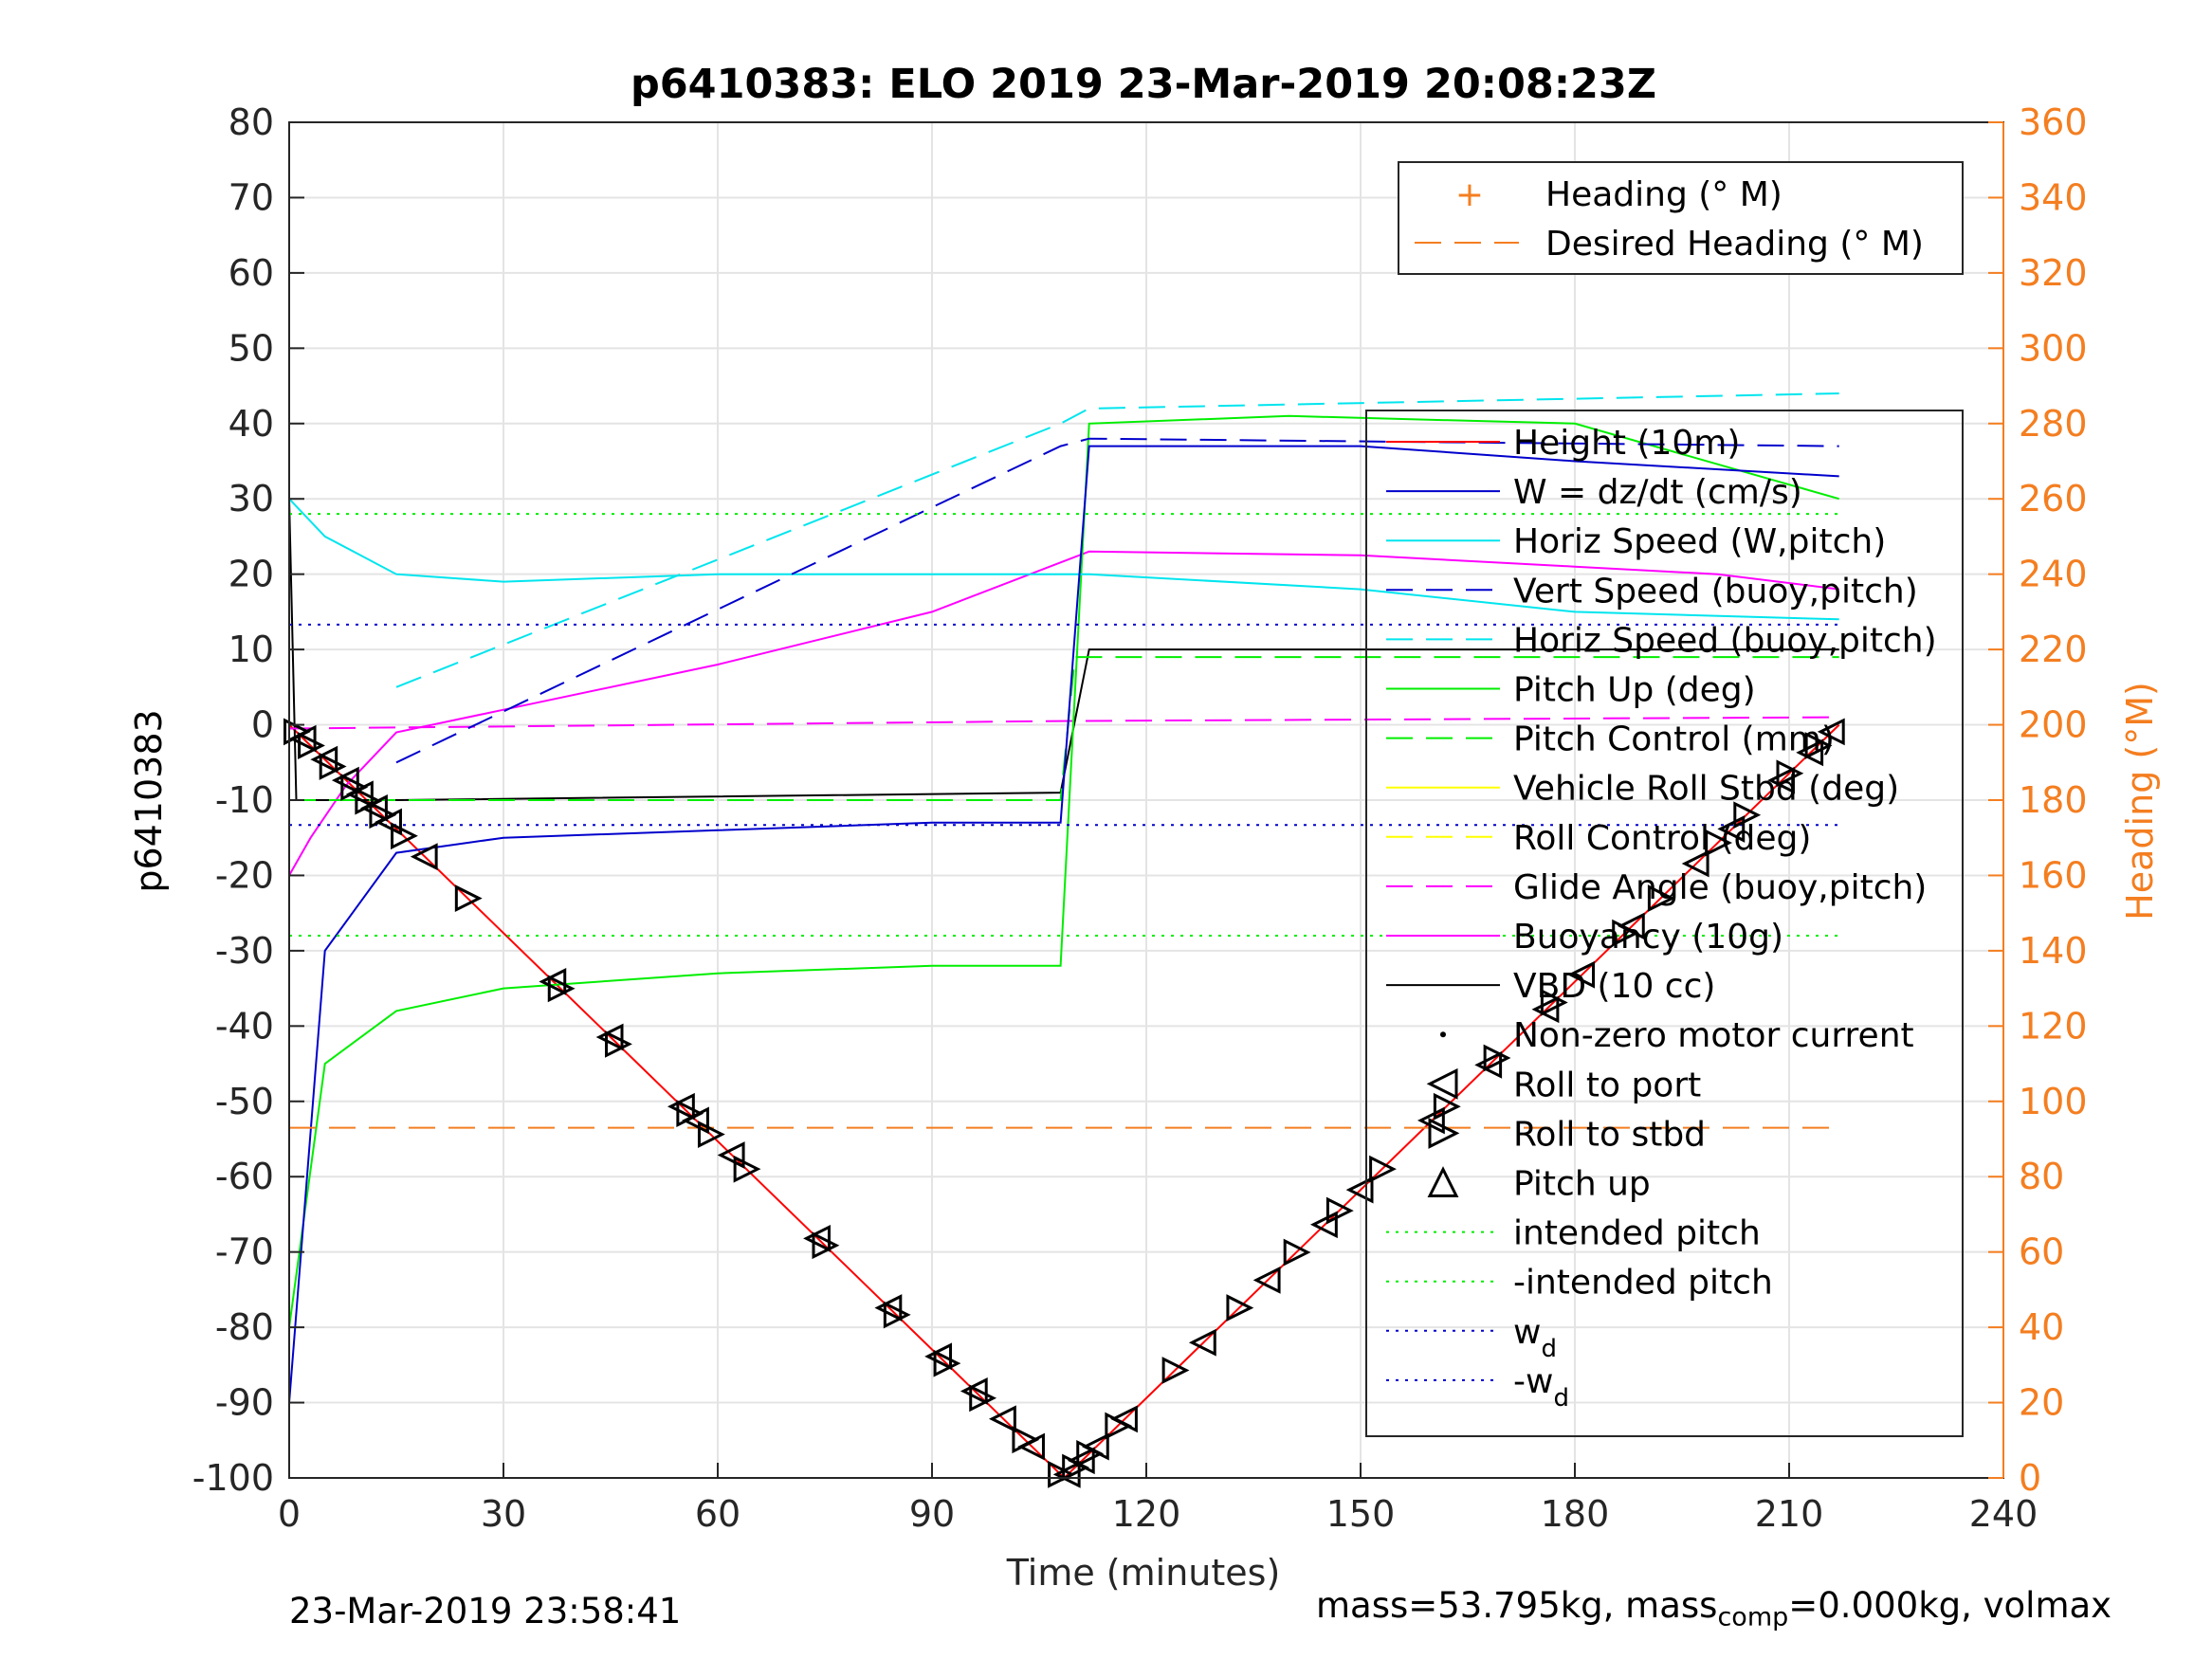 This screenshot has height=1659, width=2212. I want to click on legend-main-label: Roll to port, so click(1607, 1085).